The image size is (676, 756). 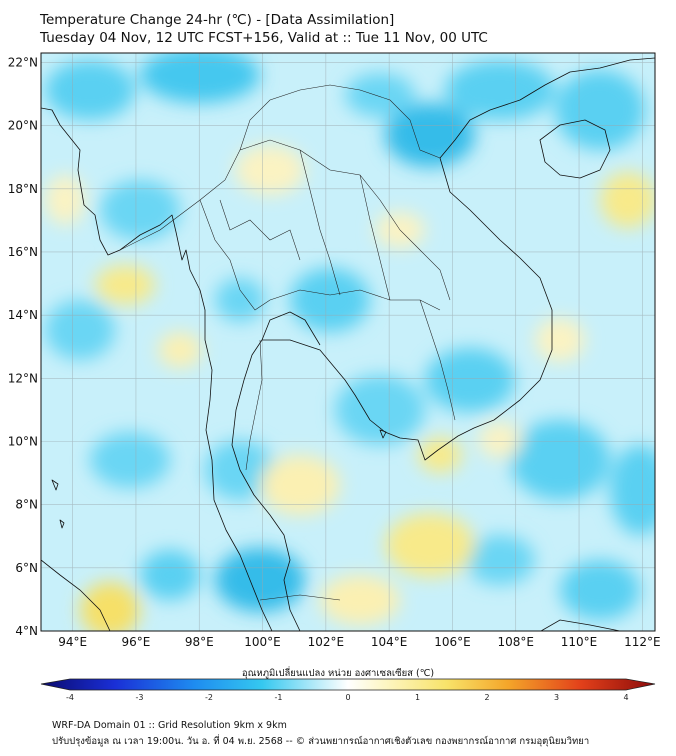 What do you see at coordinates (625, 696) in the screenshot?
I see `colorbar-tick-label: 4` at bounding box center [625, 696].